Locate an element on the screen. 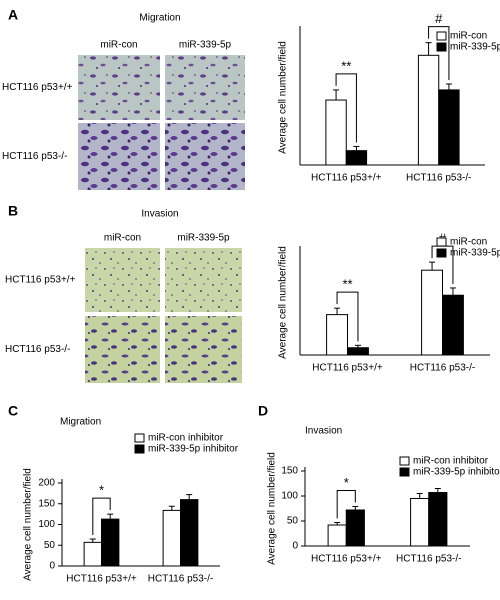 The width and height of the screenshot is (500, 600). annotation: # is located at coordinates (439, 18).